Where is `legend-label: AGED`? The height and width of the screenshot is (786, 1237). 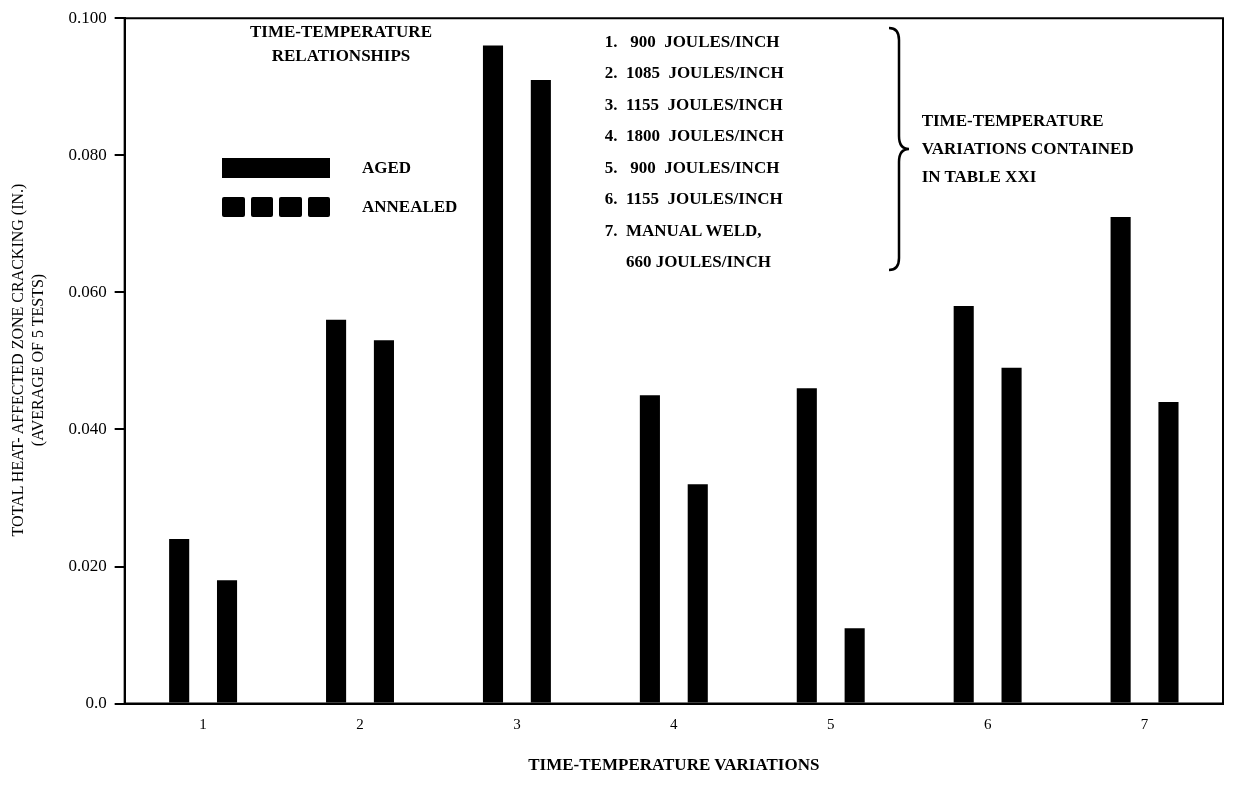 legend-label: AGED is located at coordinates (387, 167).